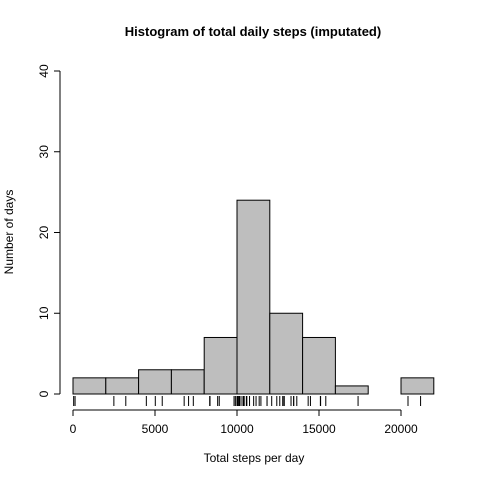 The width and height of the screenshot is (480, 480). I want to click on rug-marks, so click(247, 401).